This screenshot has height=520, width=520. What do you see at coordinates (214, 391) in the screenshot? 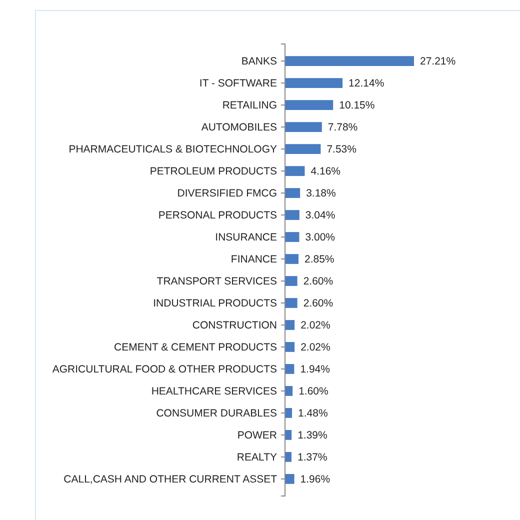
I see `y-tick-label: HEALTHCARE SERVICES` at bounding box center [214, 391].